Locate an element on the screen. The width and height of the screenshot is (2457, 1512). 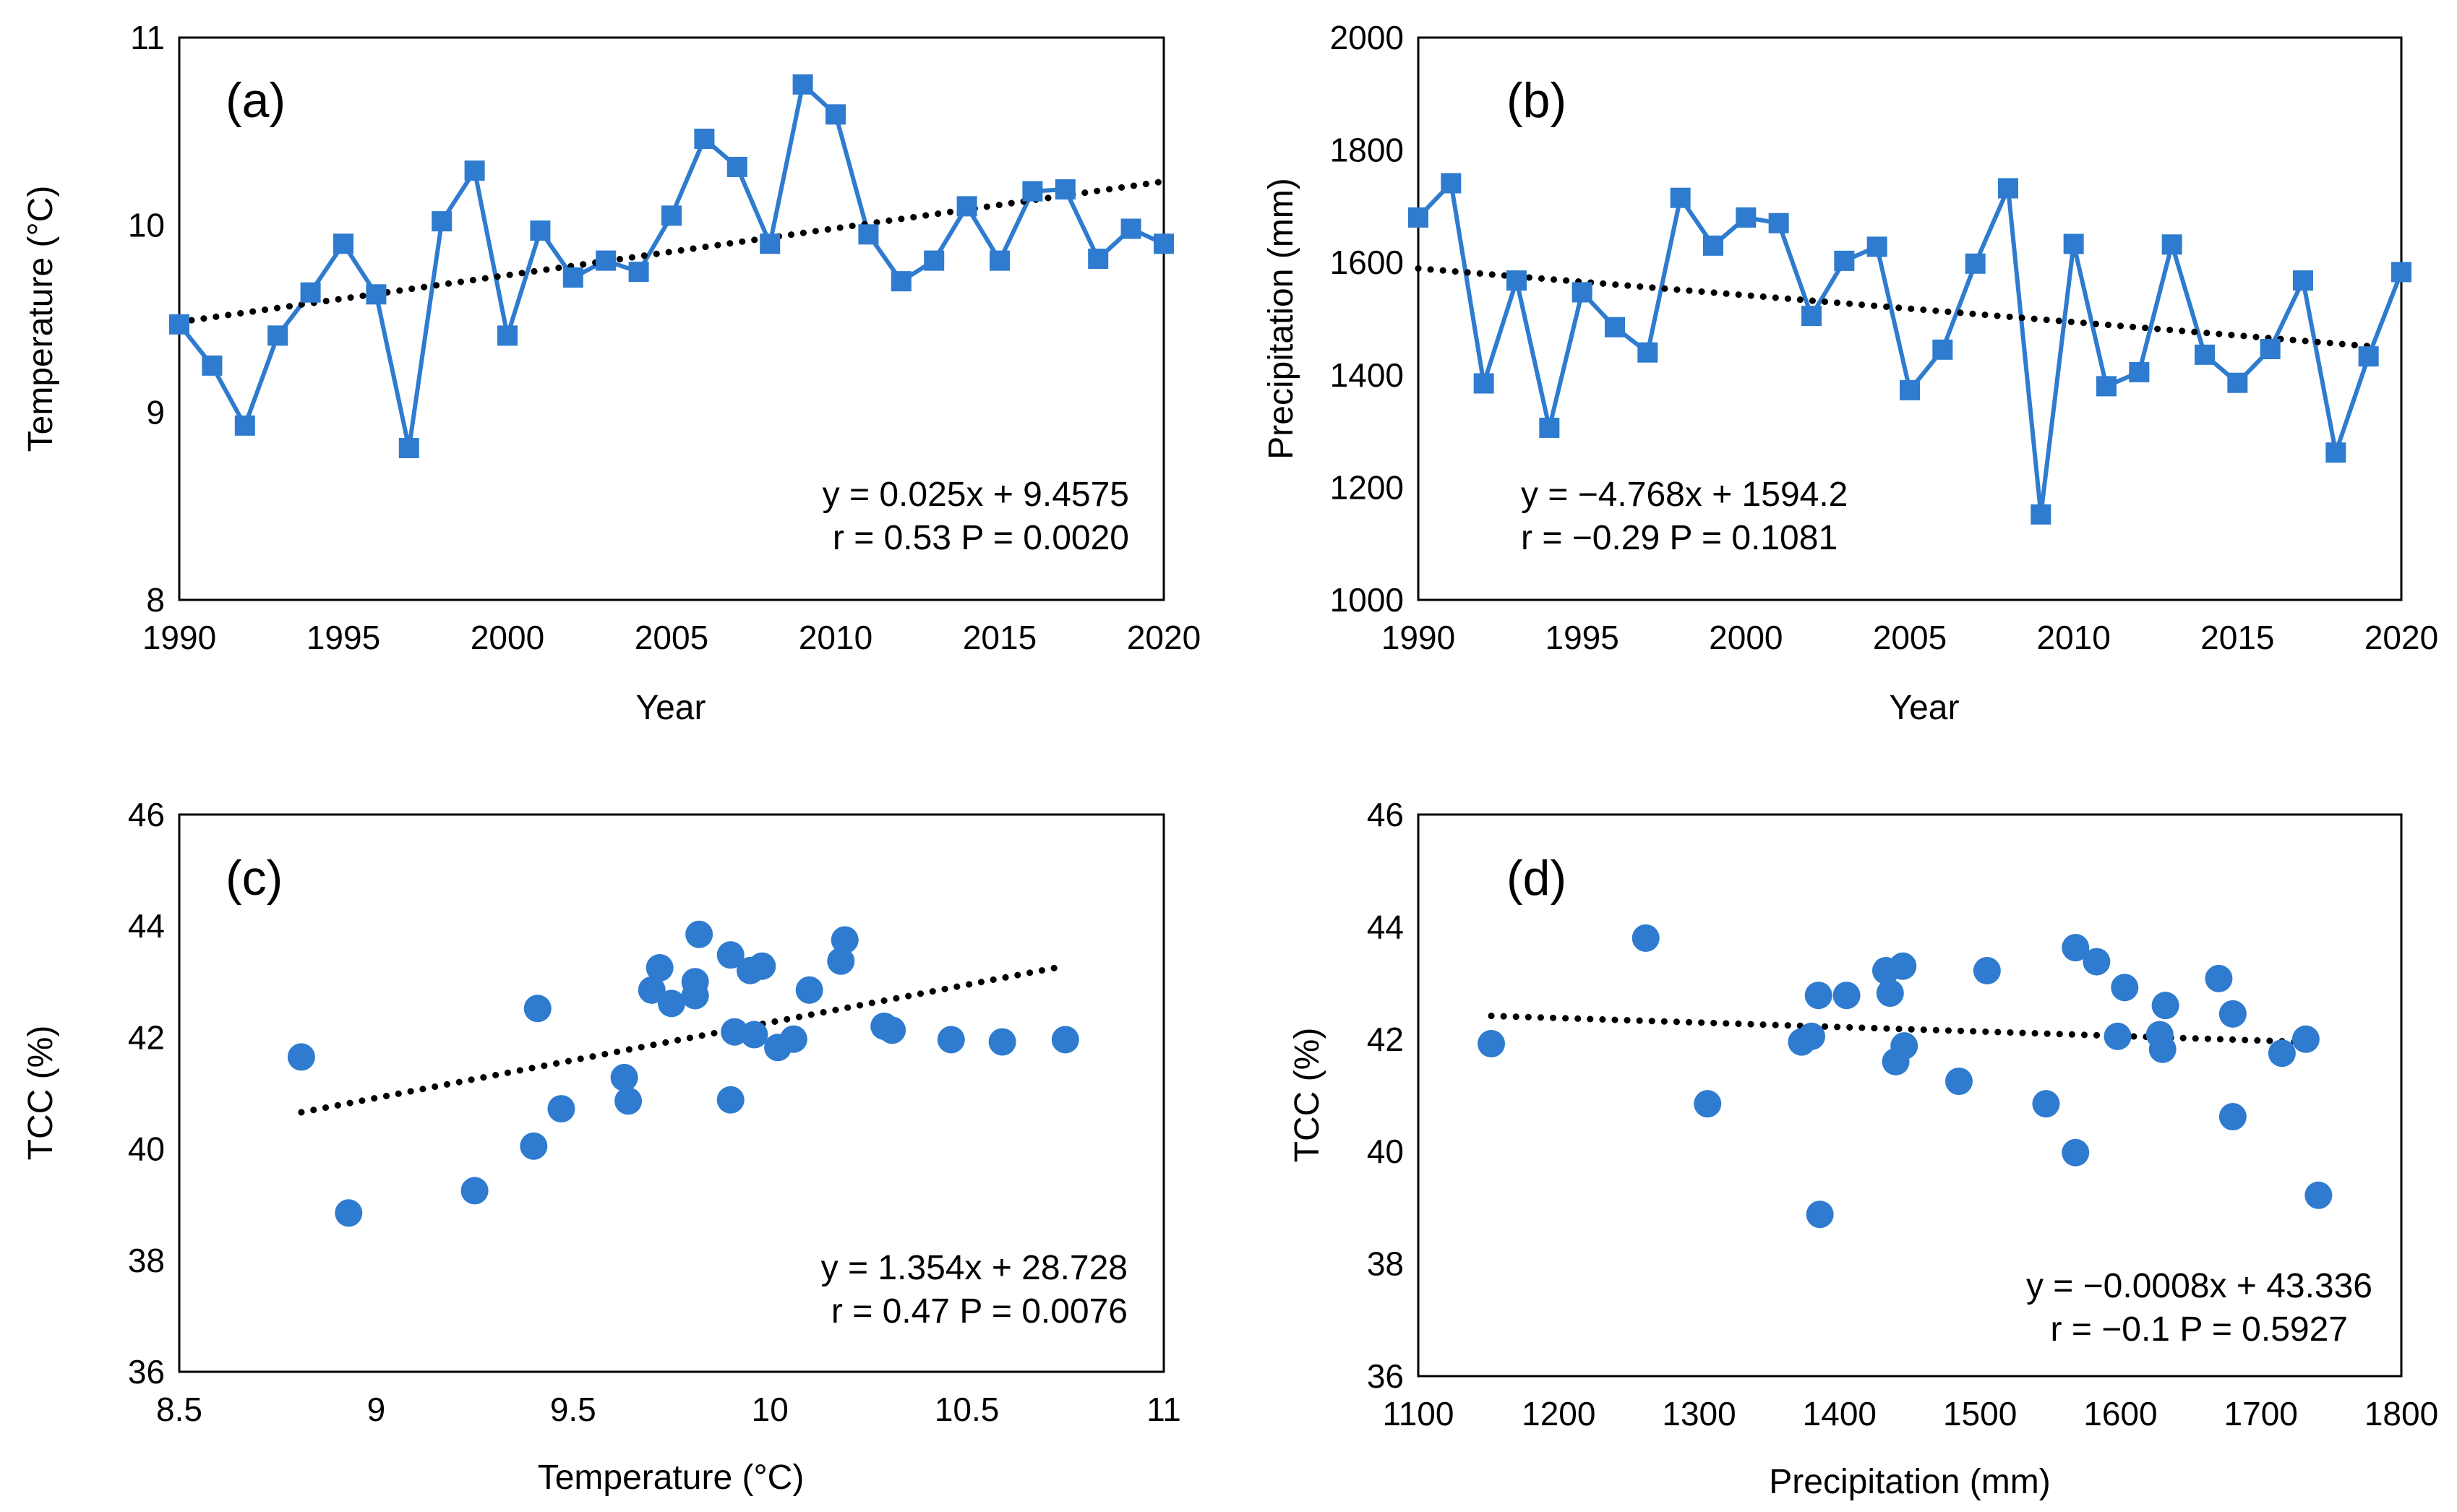
x-tick-label: 1500 is located at coordinates (1980, 1413).